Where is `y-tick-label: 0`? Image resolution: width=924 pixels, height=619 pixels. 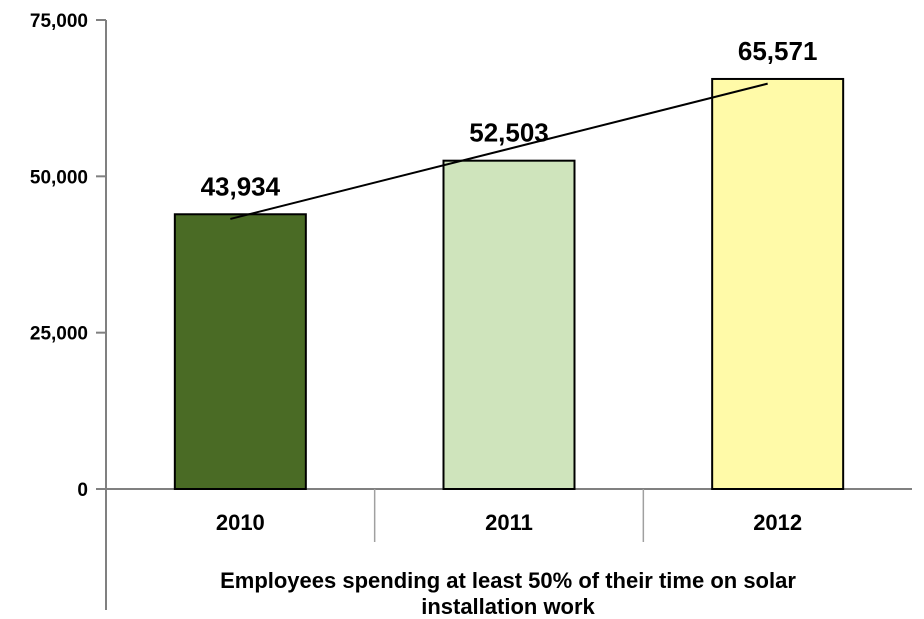
y-tick-label: 0 is located at coordinates (82, 490).